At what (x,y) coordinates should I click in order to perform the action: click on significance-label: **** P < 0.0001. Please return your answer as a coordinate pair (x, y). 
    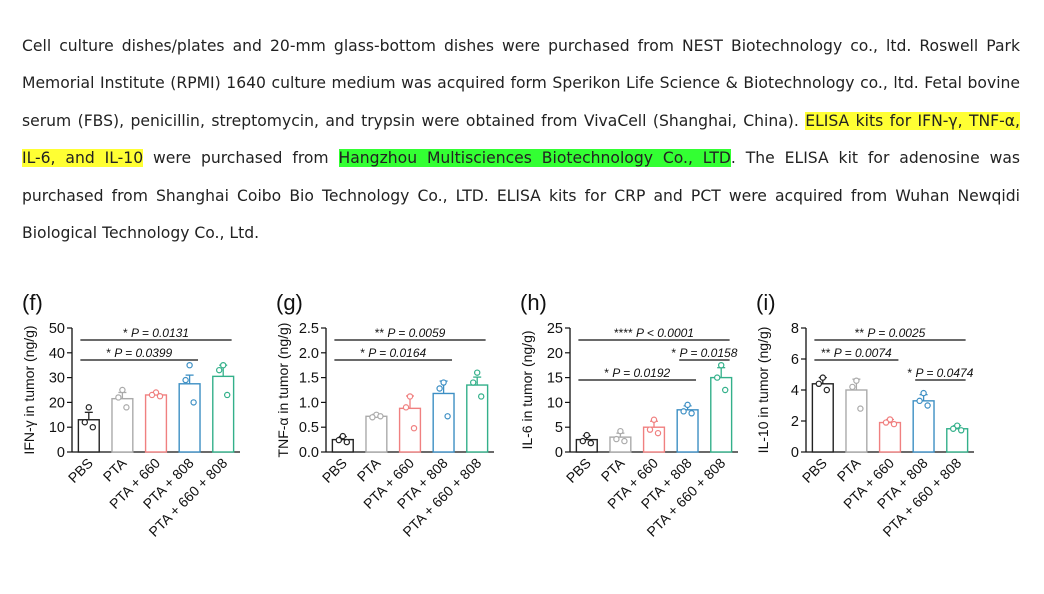
    Looking at the image, I should click on (654, 333).